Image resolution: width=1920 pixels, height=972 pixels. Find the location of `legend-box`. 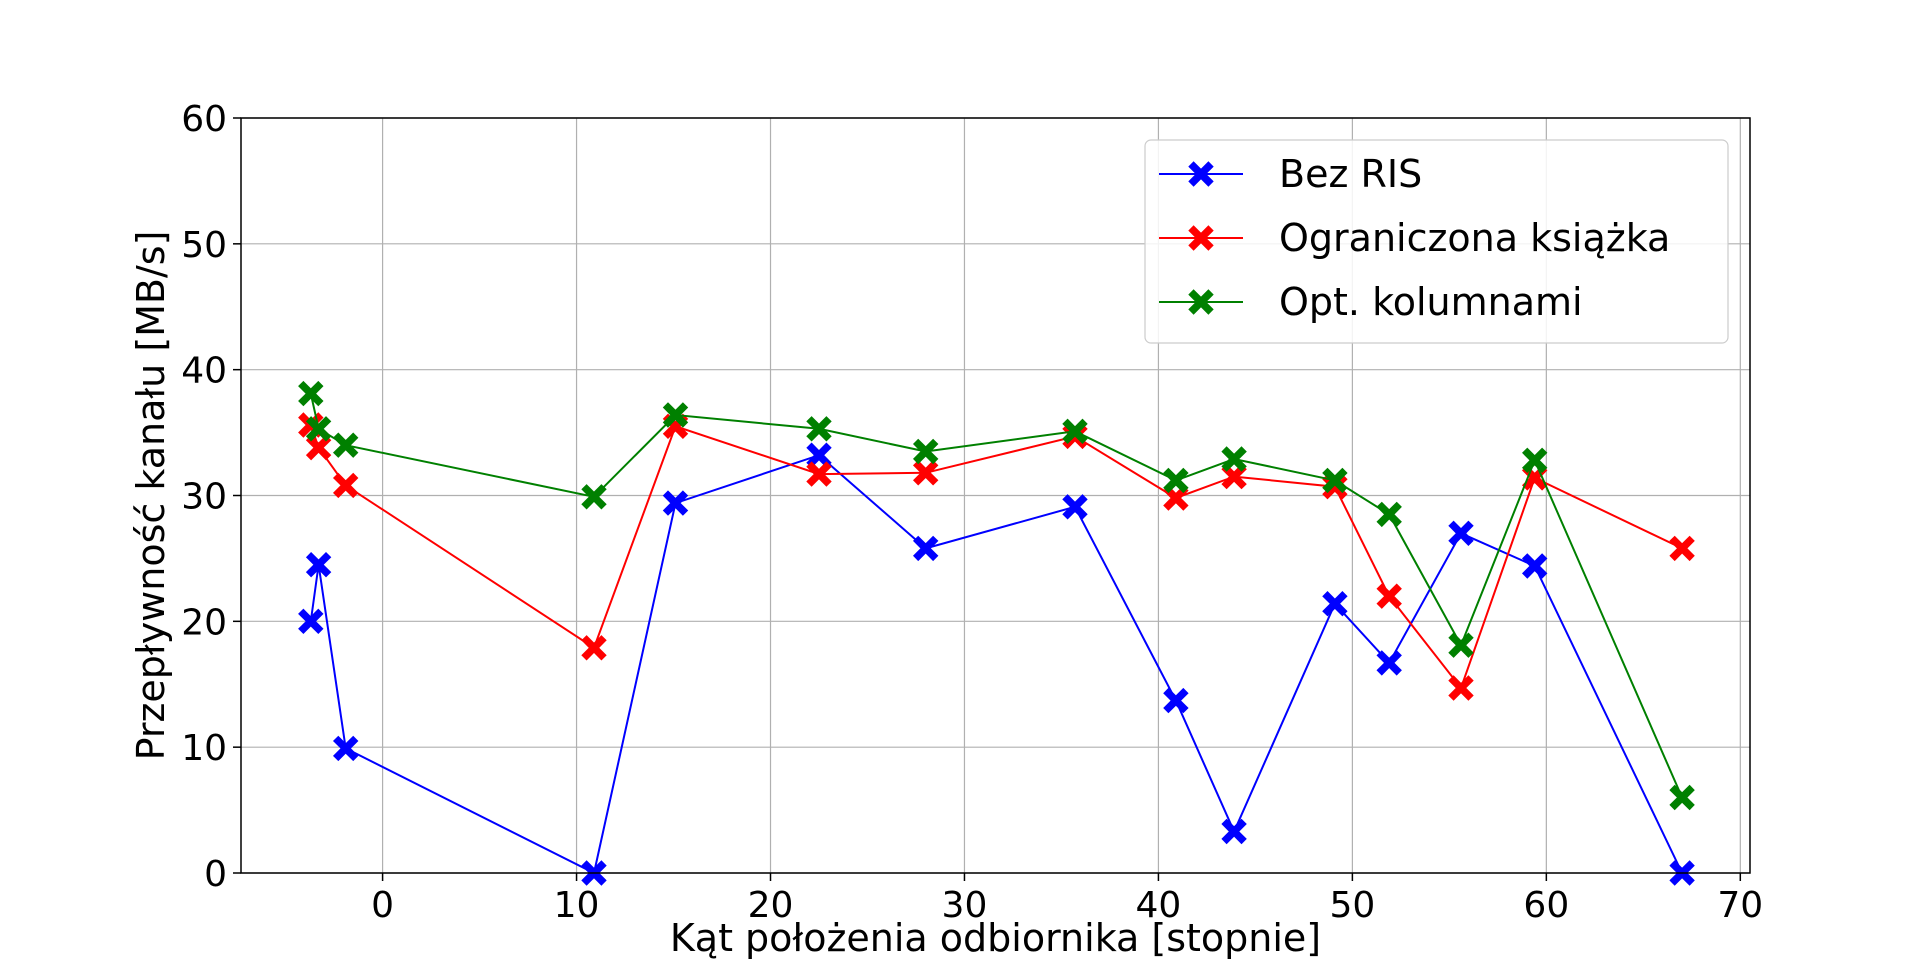

legend-box is located at coordinates (1436, 241).